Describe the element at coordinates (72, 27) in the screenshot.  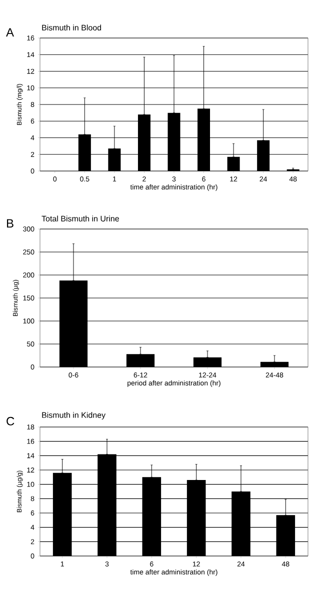
I see `chart-title: Bismuth in Blood` at that location.